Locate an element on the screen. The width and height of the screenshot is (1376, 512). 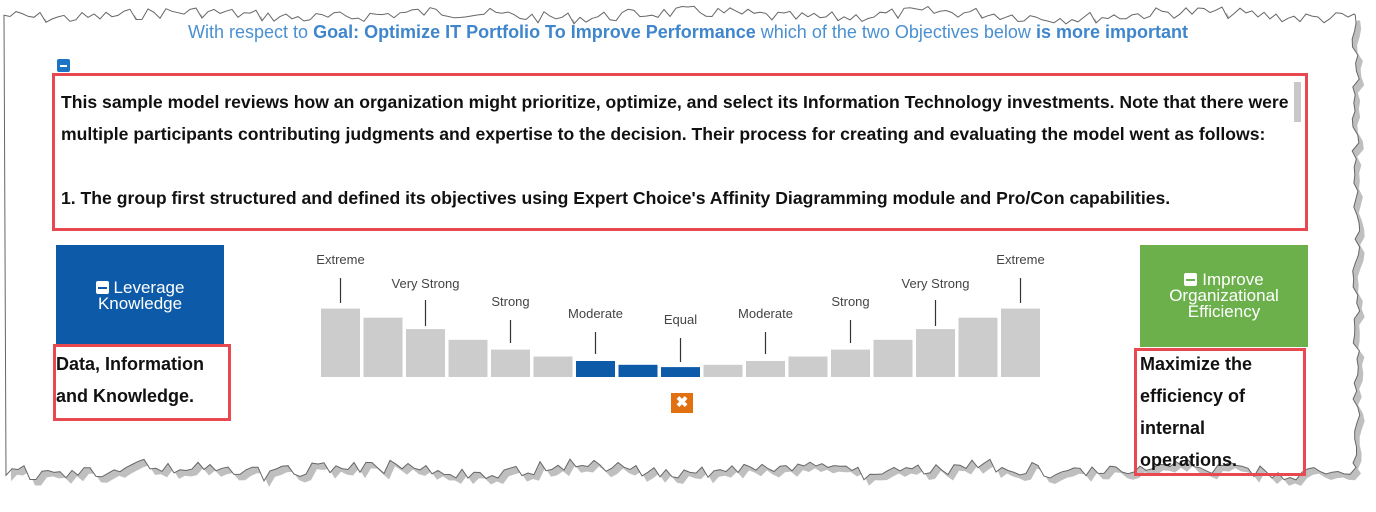
left-objective-button: Leverage Knowledge is located at coordinates (140, 296).